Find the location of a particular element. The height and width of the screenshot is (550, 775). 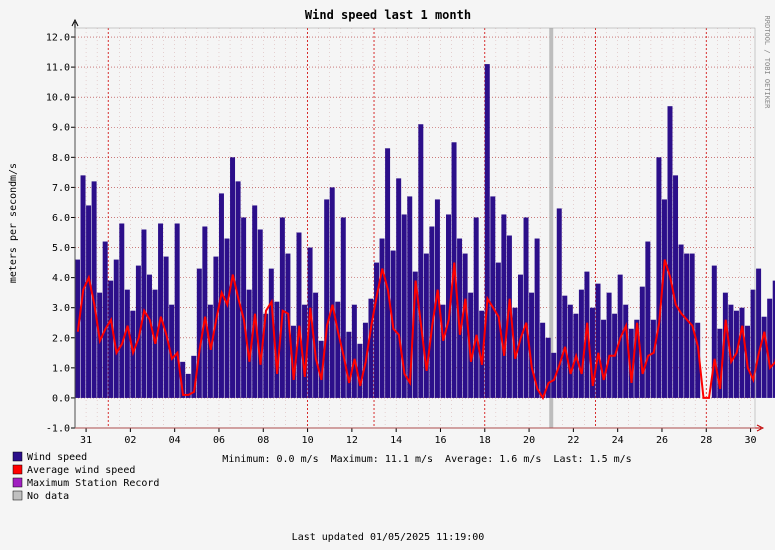

y-tick-label: 2.0 is located at coordinates (61, 338).